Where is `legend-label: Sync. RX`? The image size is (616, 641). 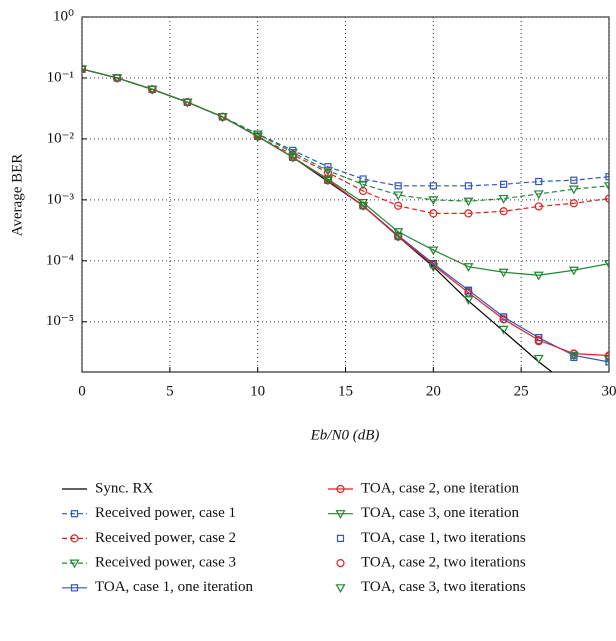 legend-label: Sync. RX is located at coordinates (124, 488).